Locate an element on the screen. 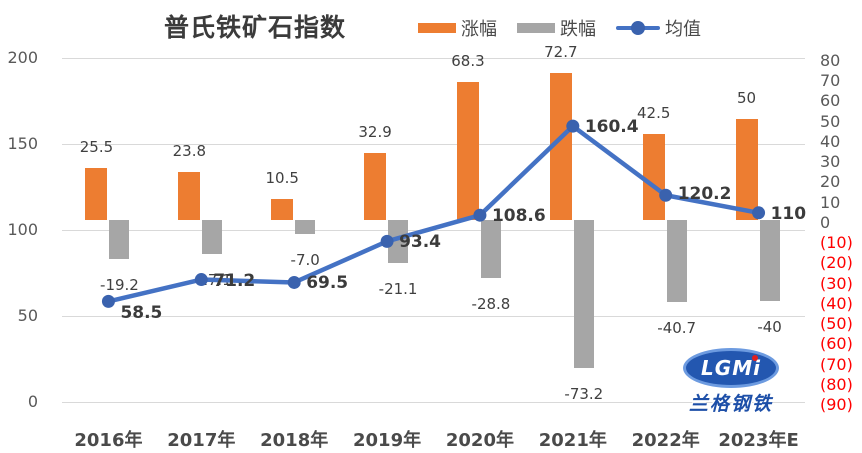 The height and width of the screenshot is (453, 862). right-axis-tick-label: 70 is located at coordinates (830, 81).